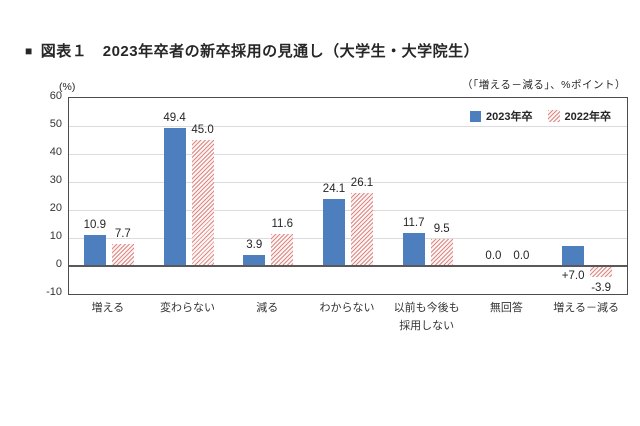  I want to click on chart-note: （「増える－減る」、%ポイント）, so click(543, 85).